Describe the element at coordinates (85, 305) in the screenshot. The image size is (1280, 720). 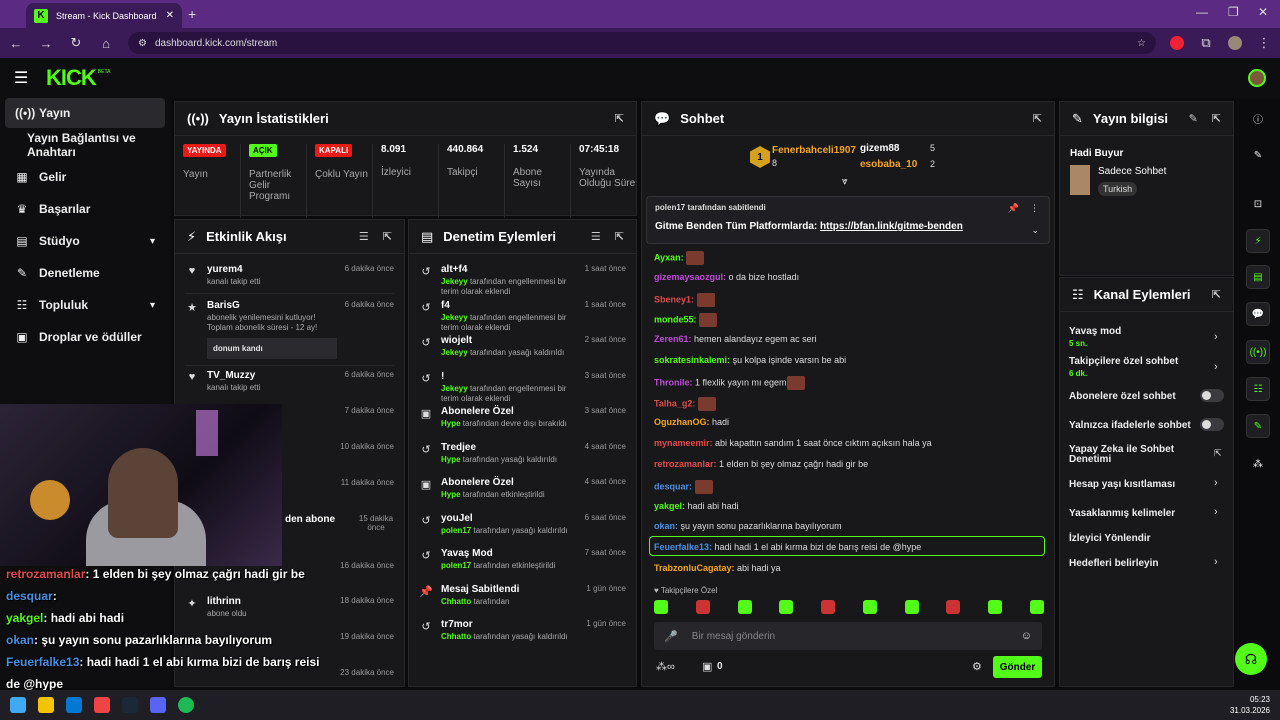
I see `sidebar-item-topluluk: ☷ Topluluk ▾` at that location.